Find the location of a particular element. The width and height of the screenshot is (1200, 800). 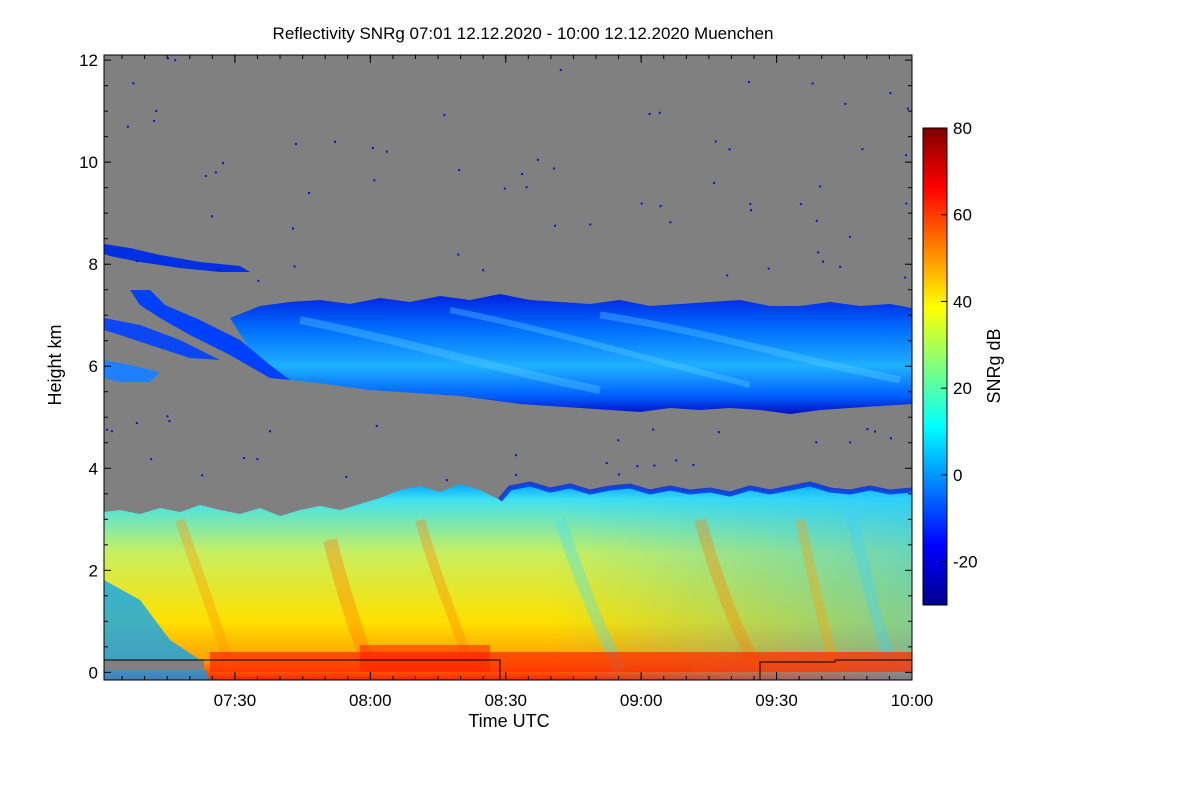

y-tick-label: 12 is located at coordinates (88, 60).